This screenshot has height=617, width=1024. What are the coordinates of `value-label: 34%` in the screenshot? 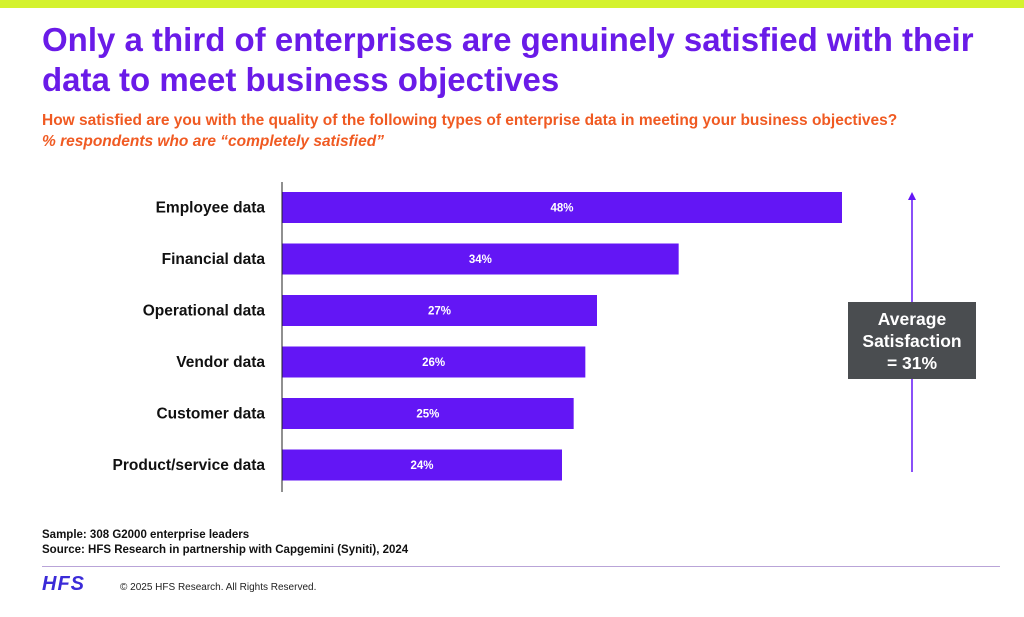 It's located at (480, 260).